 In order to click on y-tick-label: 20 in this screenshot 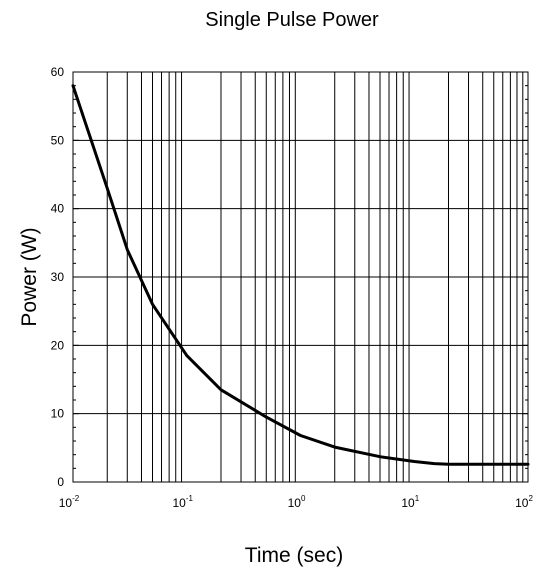, I will do `click(58, 345)`.